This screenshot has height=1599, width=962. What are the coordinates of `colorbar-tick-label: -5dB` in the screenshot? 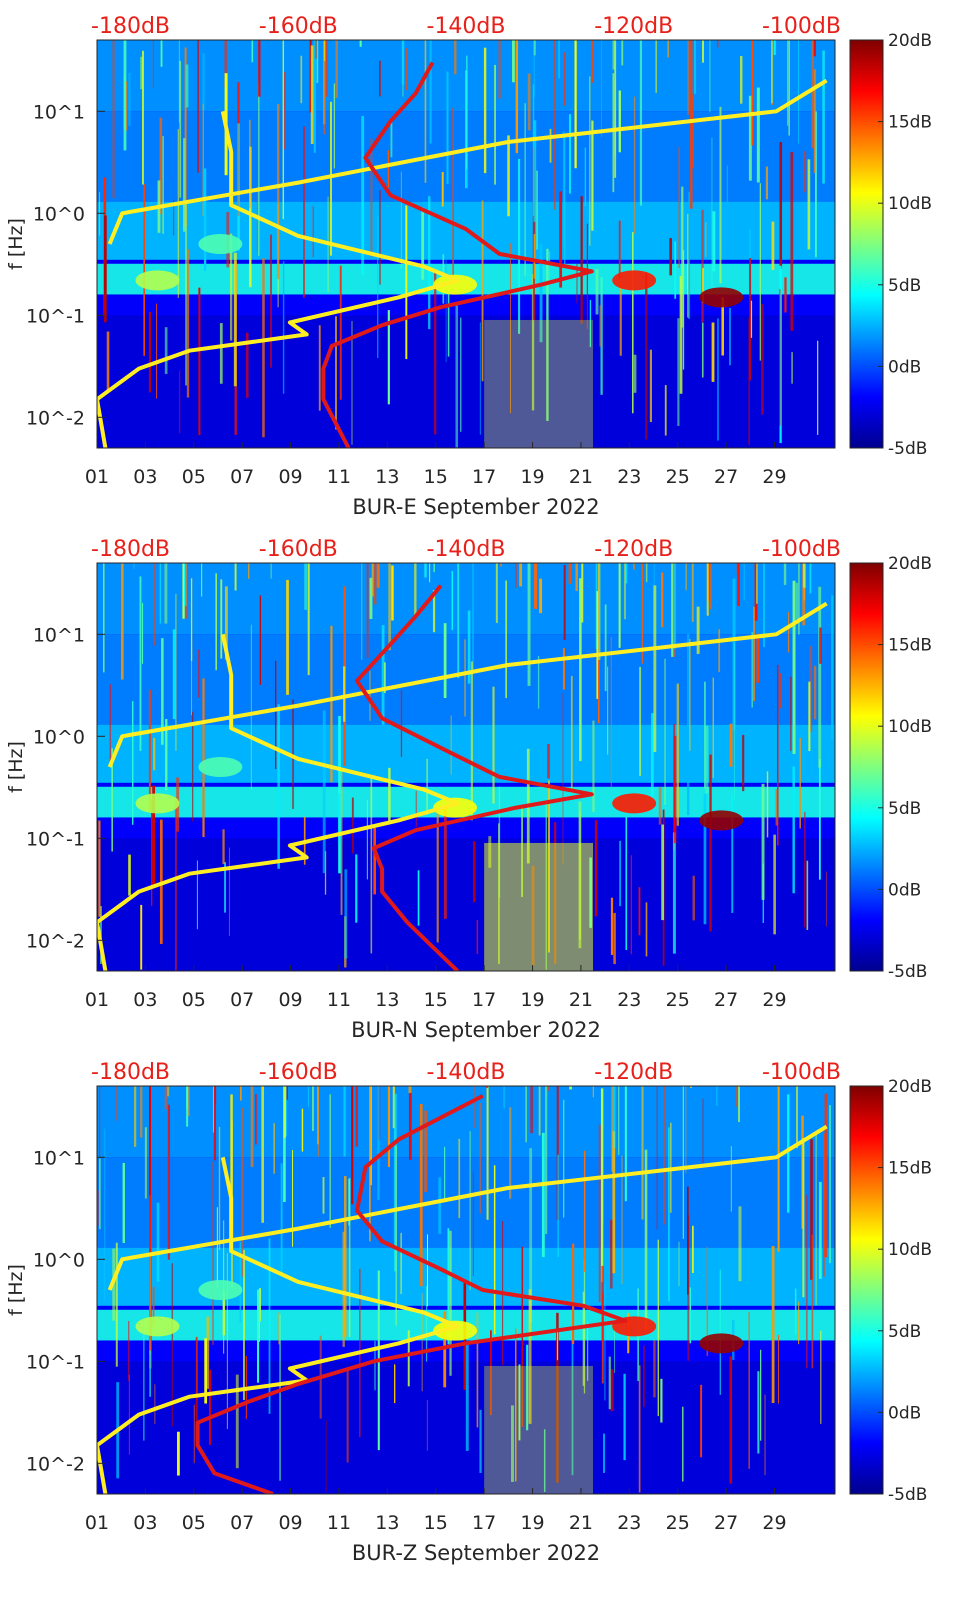 It's located at (907, 972).